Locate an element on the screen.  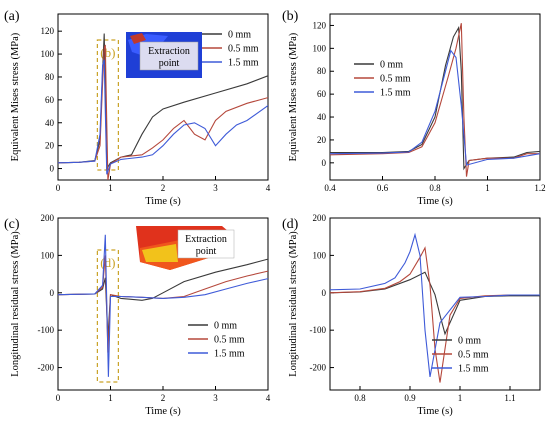
highlight-box is located at coordinates (107, 316).